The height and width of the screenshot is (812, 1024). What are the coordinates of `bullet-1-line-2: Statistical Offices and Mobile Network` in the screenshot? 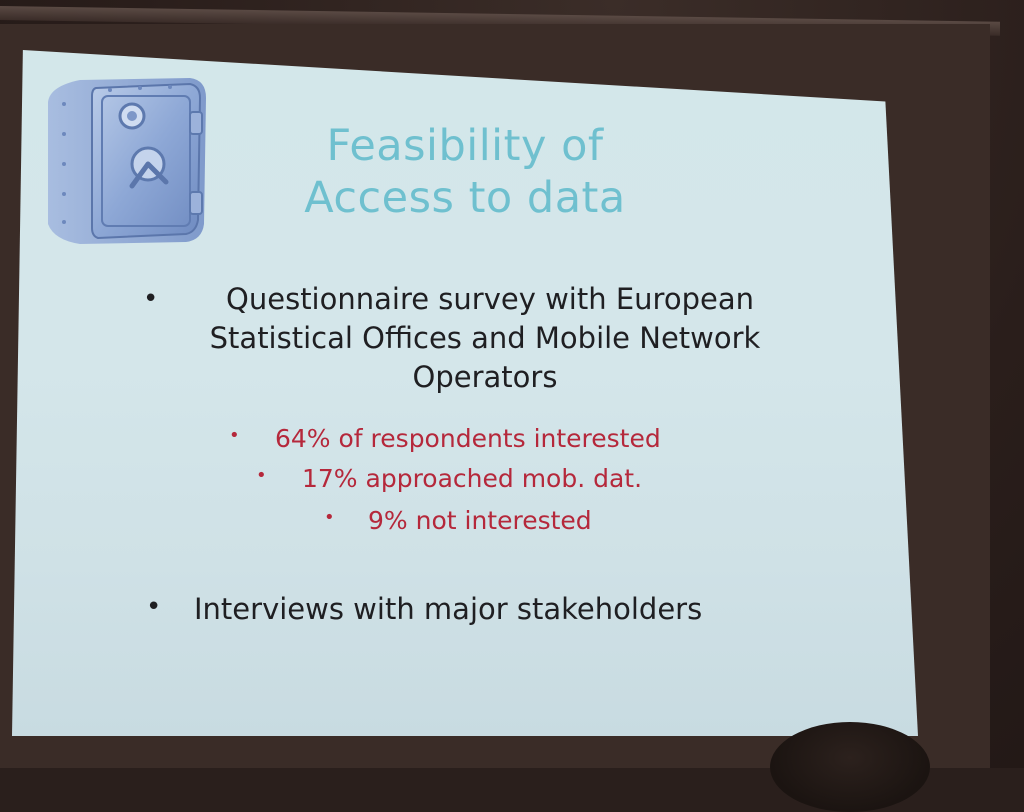 It's located at (485, 338).